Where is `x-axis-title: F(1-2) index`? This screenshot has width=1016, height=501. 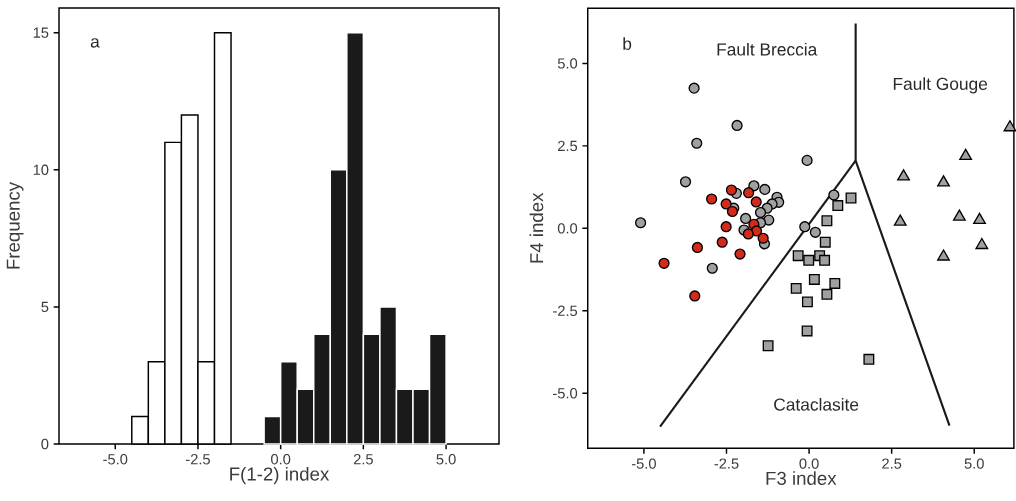 x-axis-title: F(1-2) index is located at coordinates (280, 475).